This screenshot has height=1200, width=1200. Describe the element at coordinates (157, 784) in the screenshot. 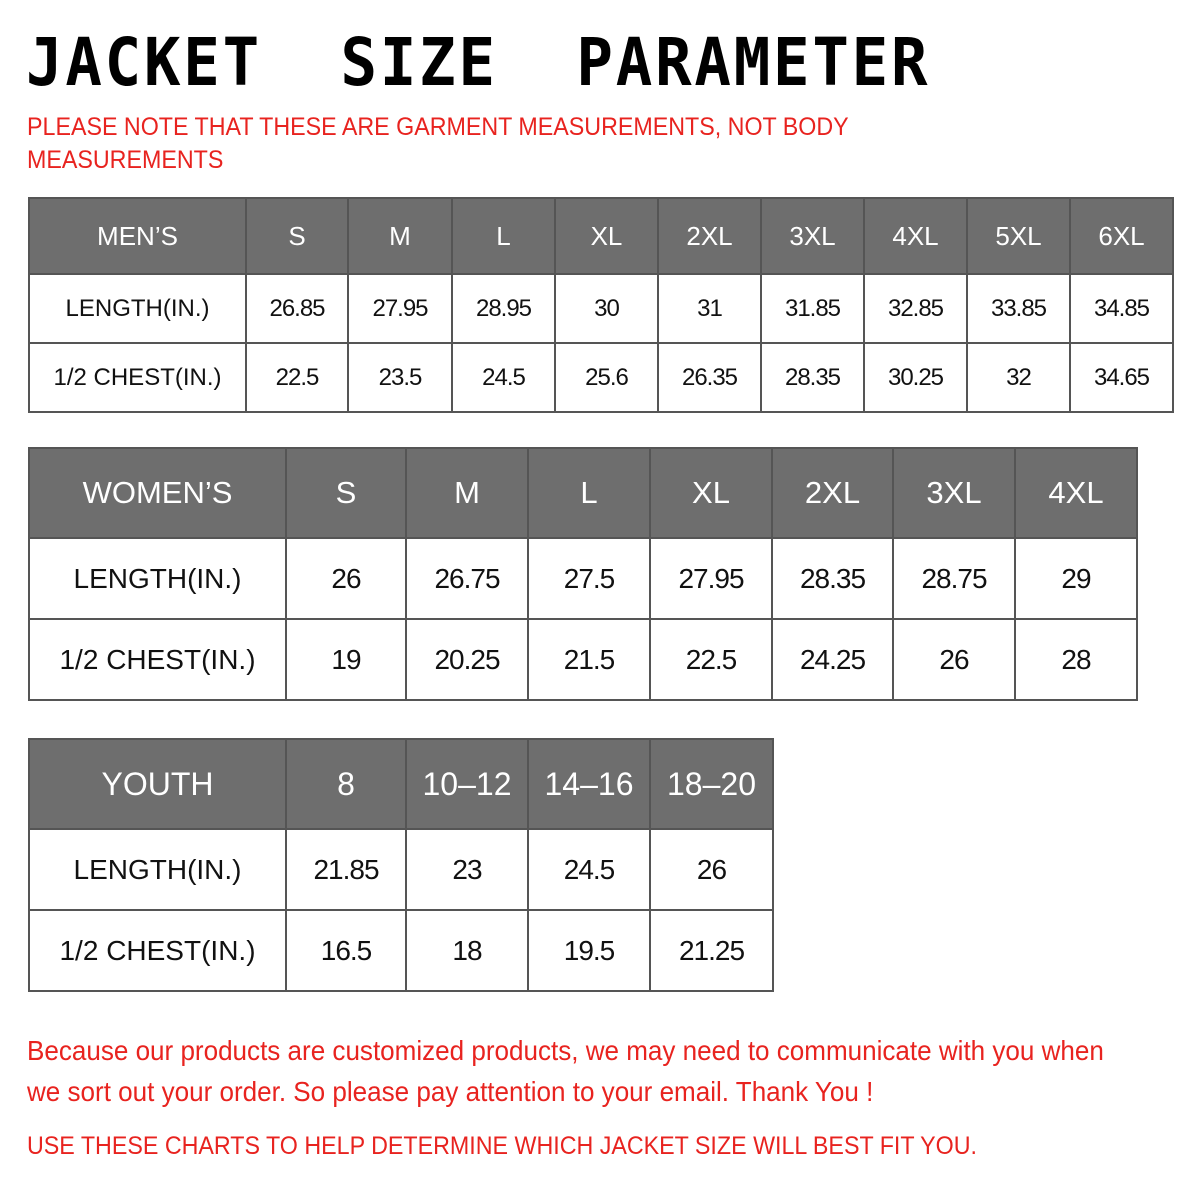

I see `table-label: YOUTH` at that location.